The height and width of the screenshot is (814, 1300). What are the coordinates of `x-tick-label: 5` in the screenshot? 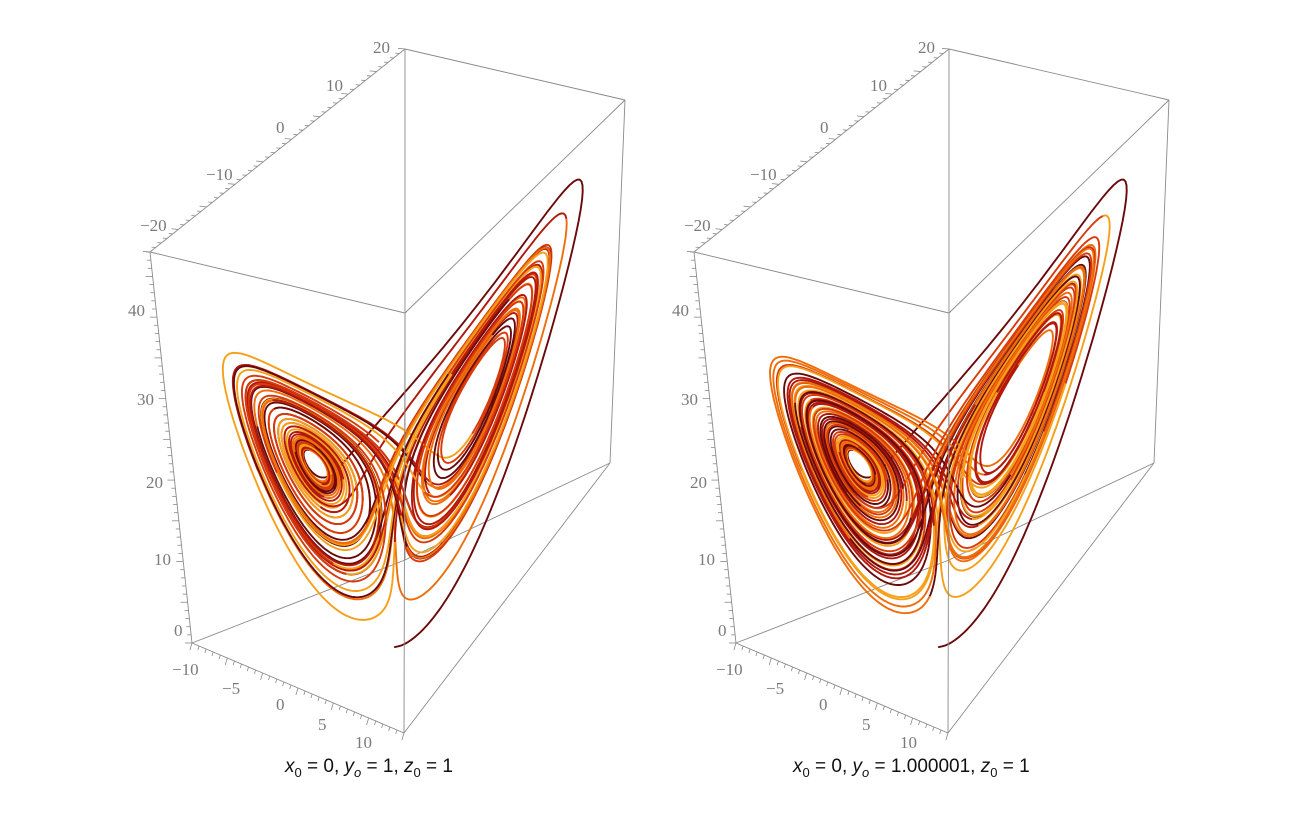 It's located at (322, 724).